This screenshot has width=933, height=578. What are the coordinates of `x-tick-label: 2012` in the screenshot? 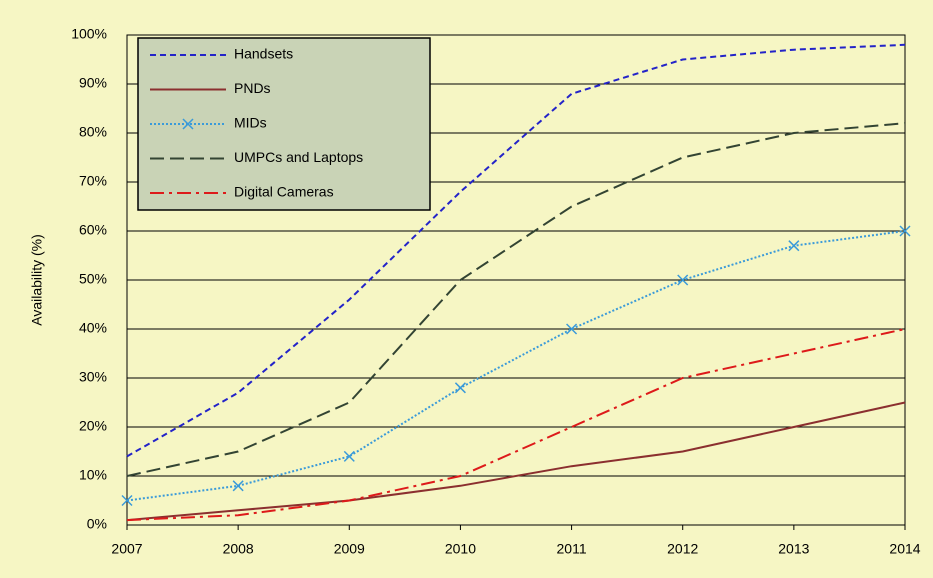 It's located at (682, 549).